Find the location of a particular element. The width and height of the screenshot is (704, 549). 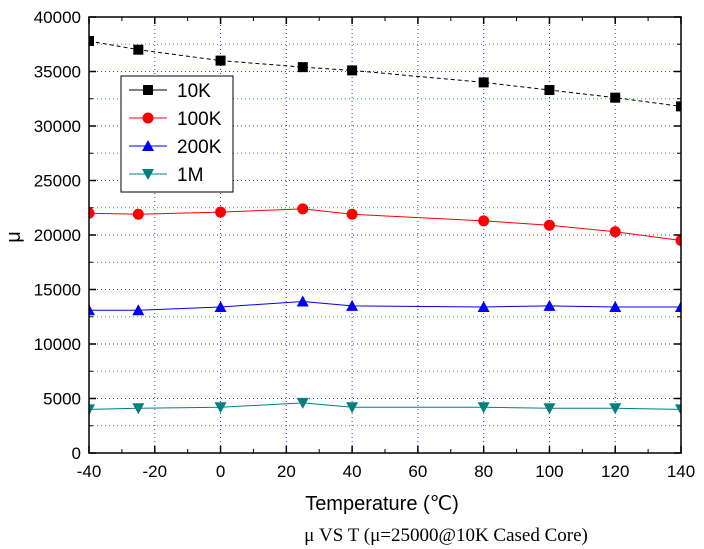

y-tick-label: 10000 is located at coordinates (57, 344).